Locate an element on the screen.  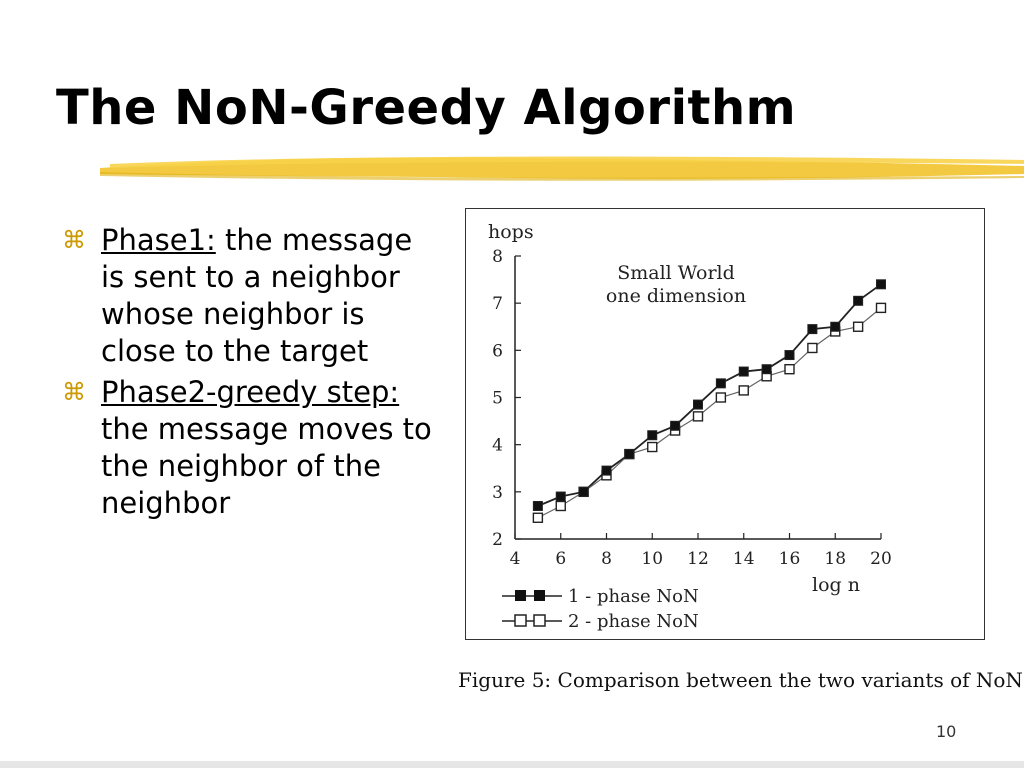
y-tick-label: 2 is located at coordinates (497, 540).